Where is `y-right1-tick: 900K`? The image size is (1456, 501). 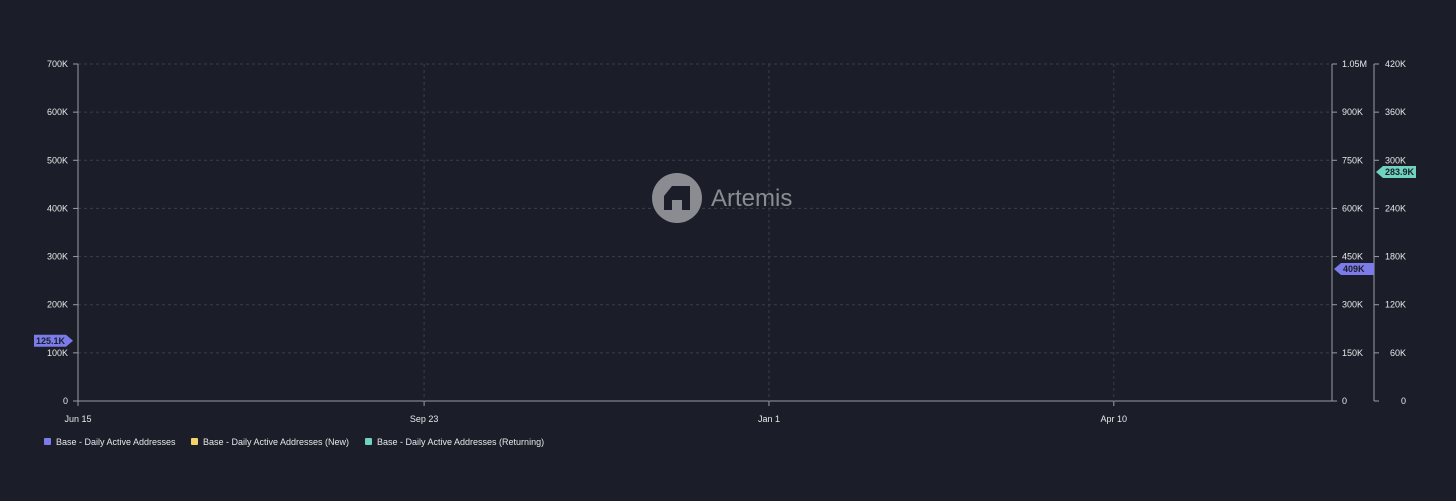
y-right1-tick: 900K is located at coordinates (1352, 112).